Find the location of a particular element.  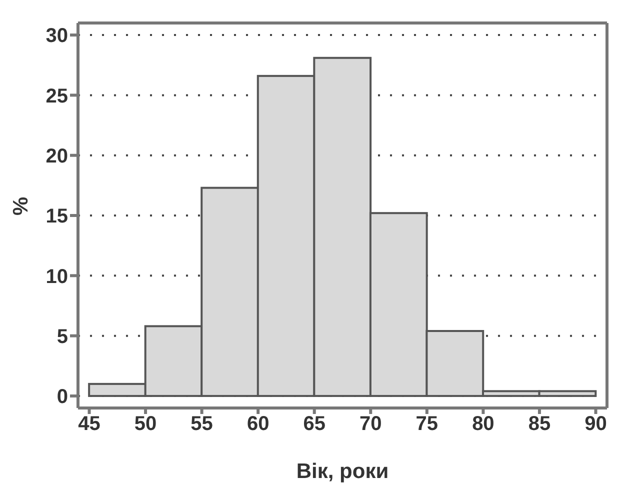

y-axis-title: % is located at coordinates (20, 206).